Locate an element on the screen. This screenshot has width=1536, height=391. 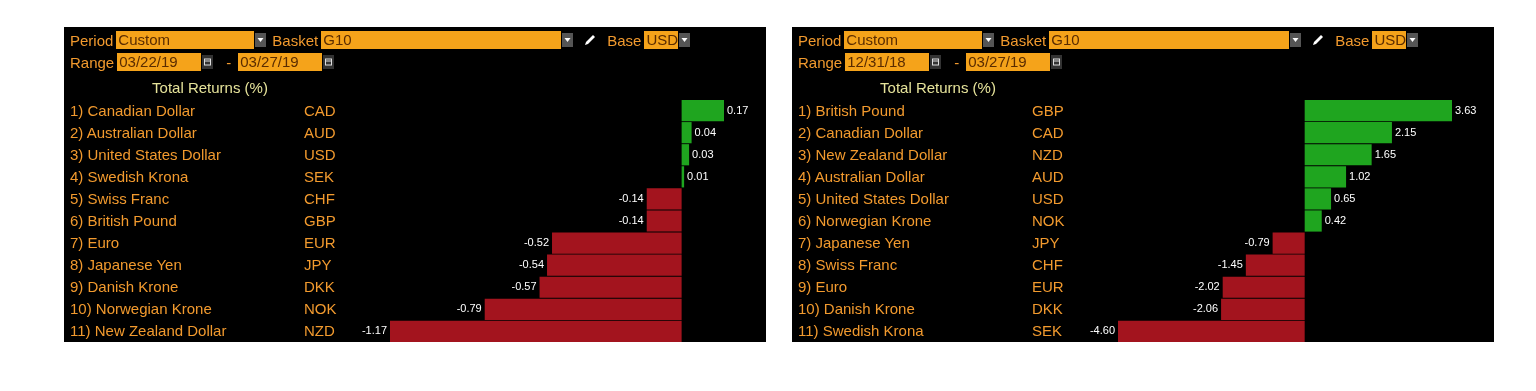
data-label: -2.02 is located at coordinates (1207, 286).